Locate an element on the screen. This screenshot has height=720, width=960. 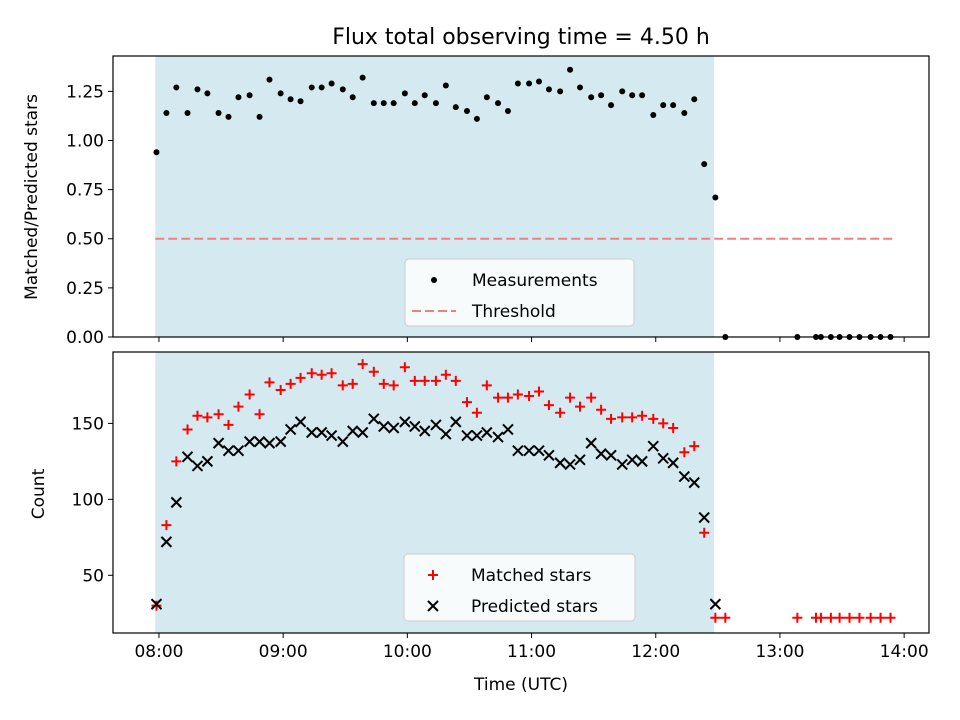
legend-marker-predicted is located at coordinates (433, 606).